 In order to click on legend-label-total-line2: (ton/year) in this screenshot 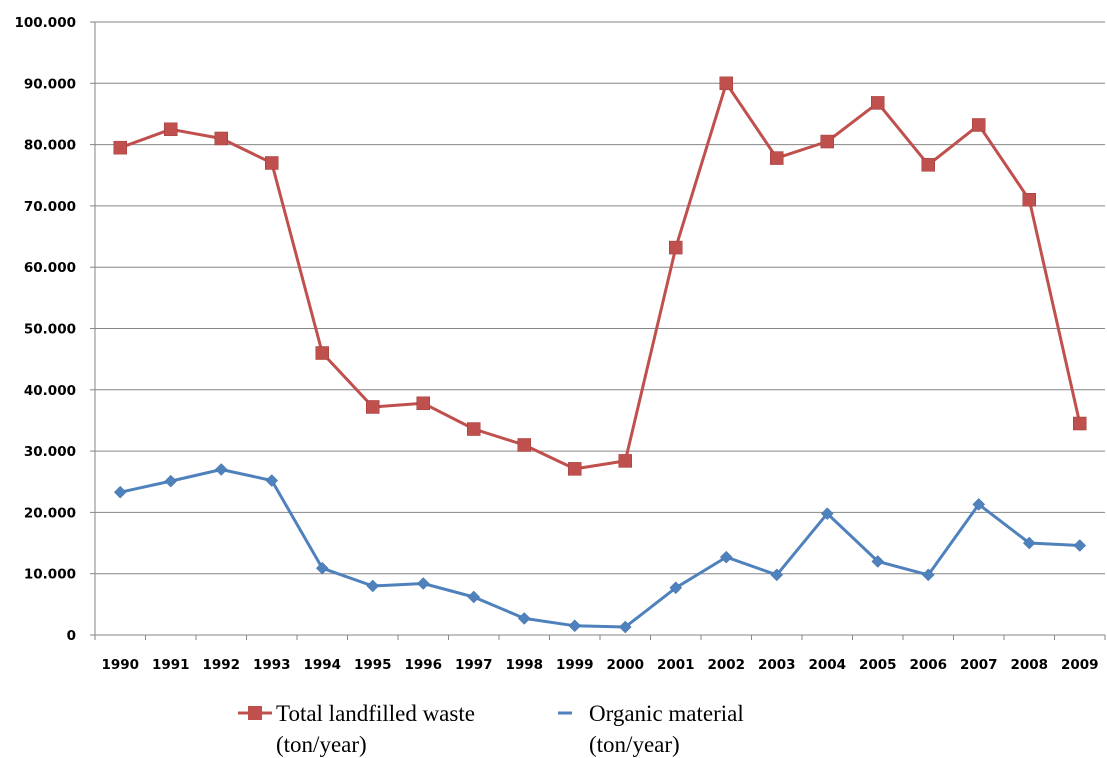, I will do `click(321, 744)`.